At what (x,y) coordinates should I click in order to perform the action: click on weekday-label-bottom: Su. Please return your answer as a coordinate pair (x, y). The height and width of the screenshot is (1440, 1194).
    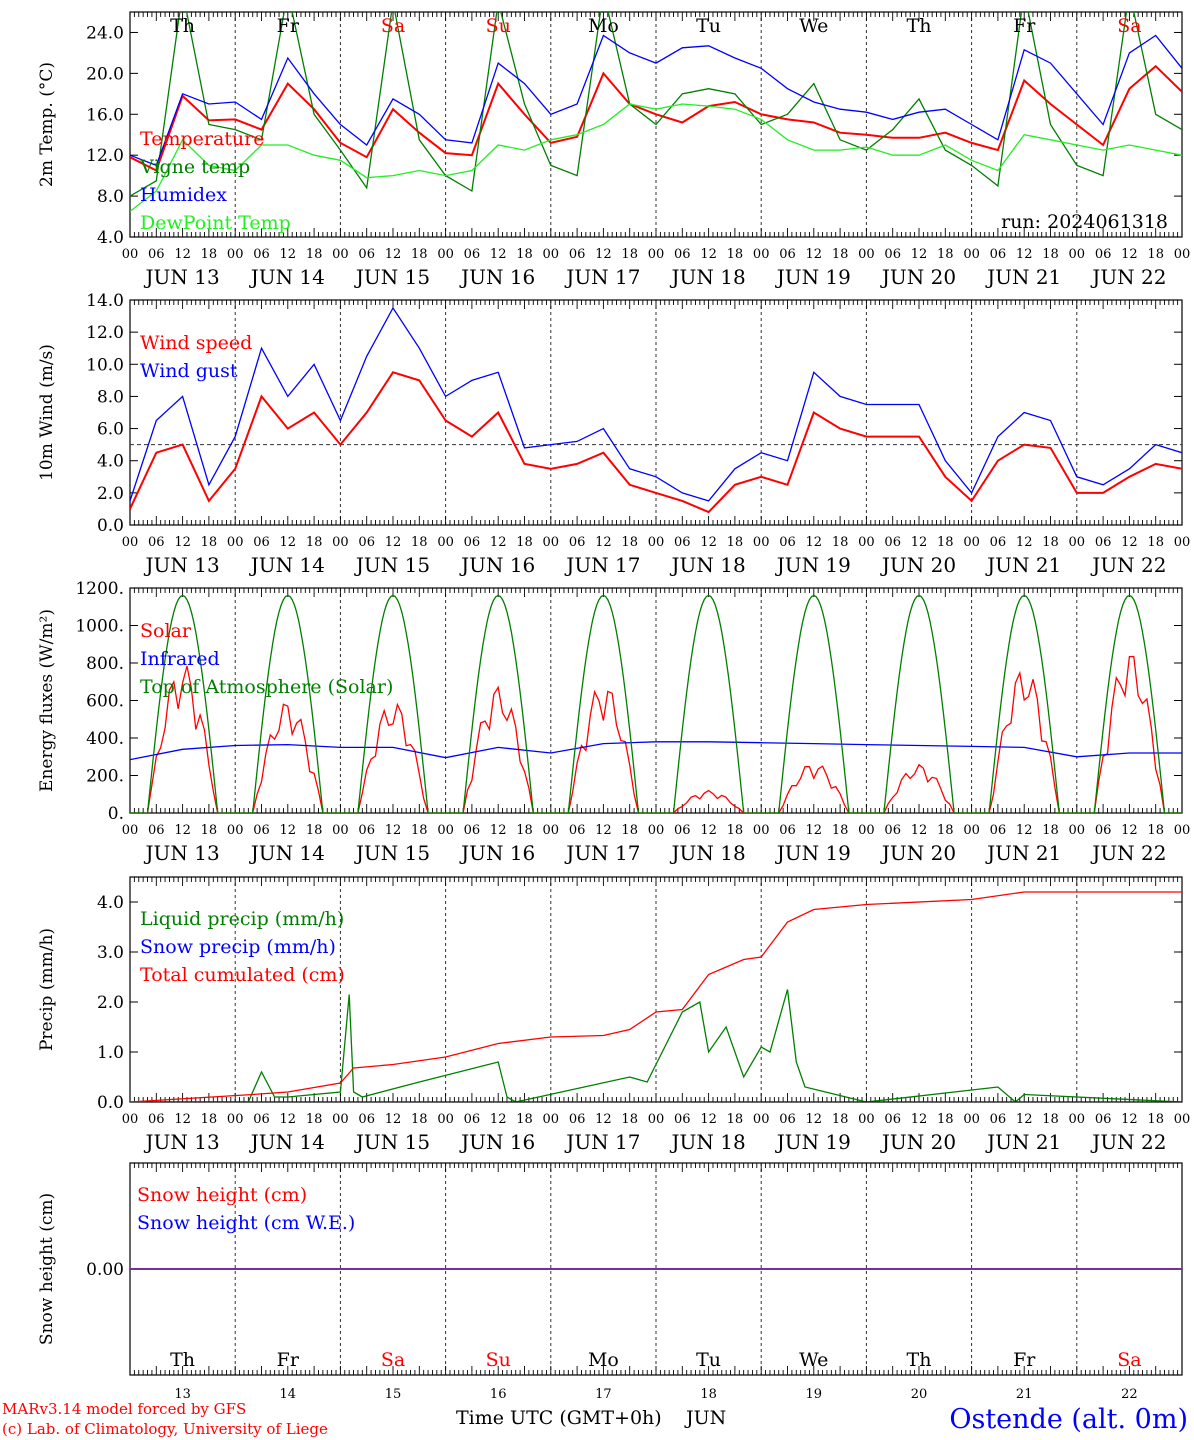
    Looking at the image, I should click on (498, 1360).